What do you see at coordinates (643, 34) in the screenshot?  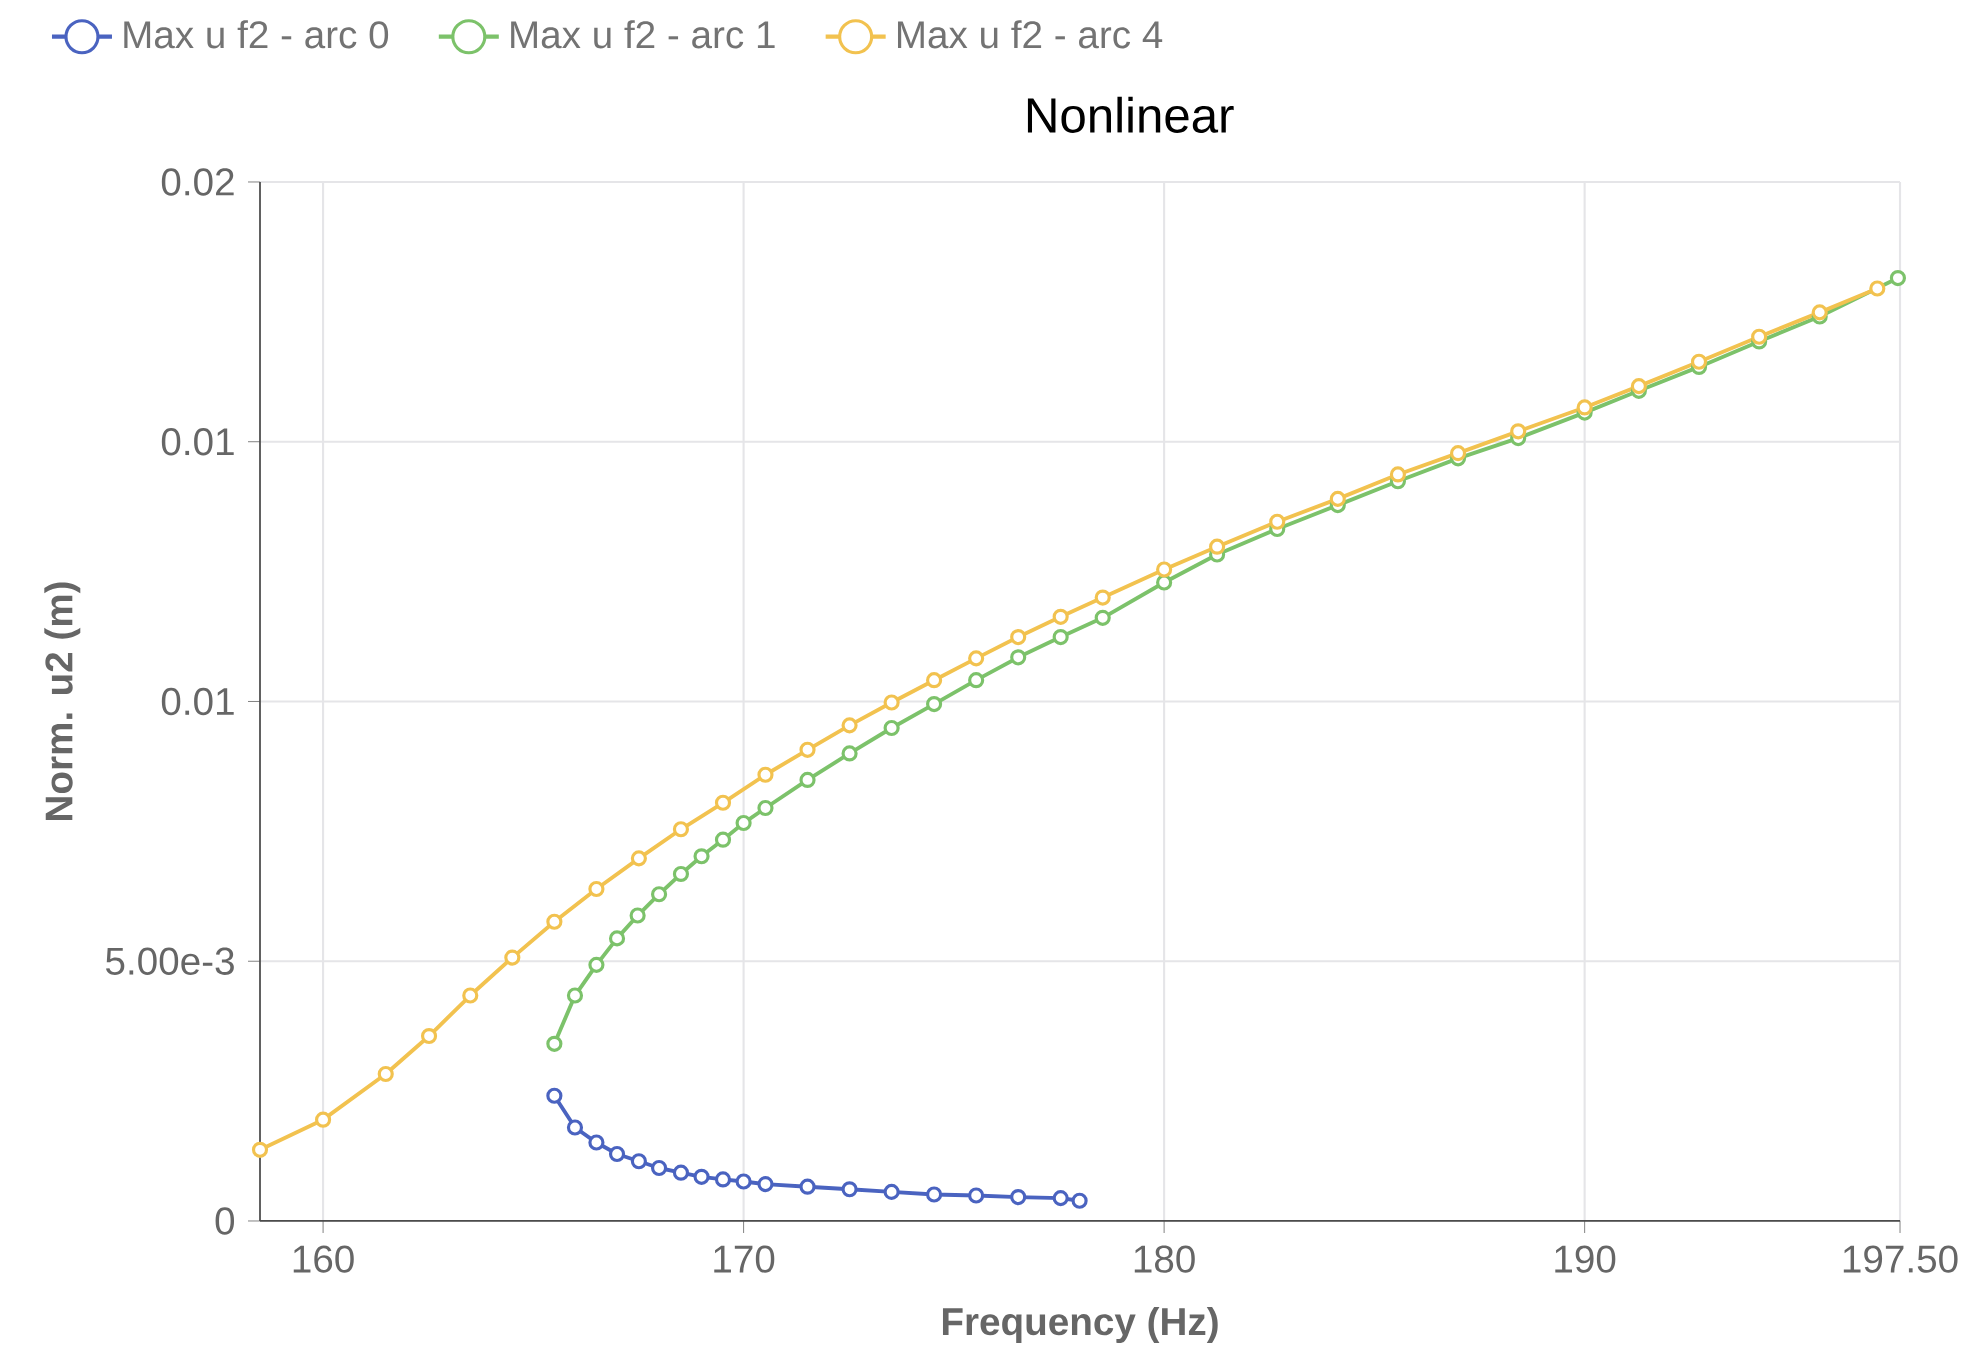 I see `legend-label: Max u f2 - arc 1` at bounding box center [643, 34].